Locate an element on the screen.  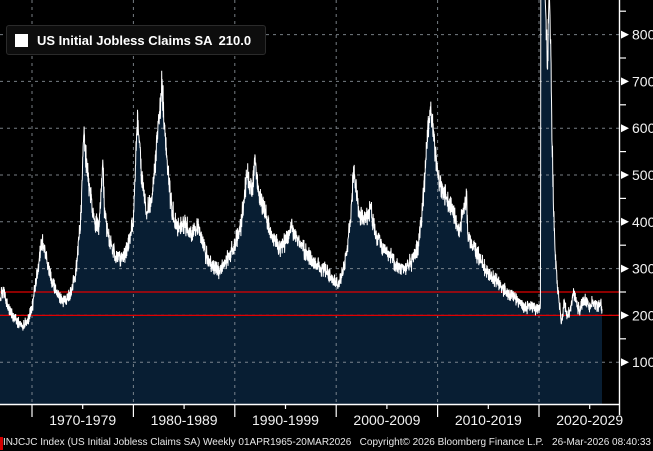
y-tick-label-800: 800 is located at coordinates (642, 35).